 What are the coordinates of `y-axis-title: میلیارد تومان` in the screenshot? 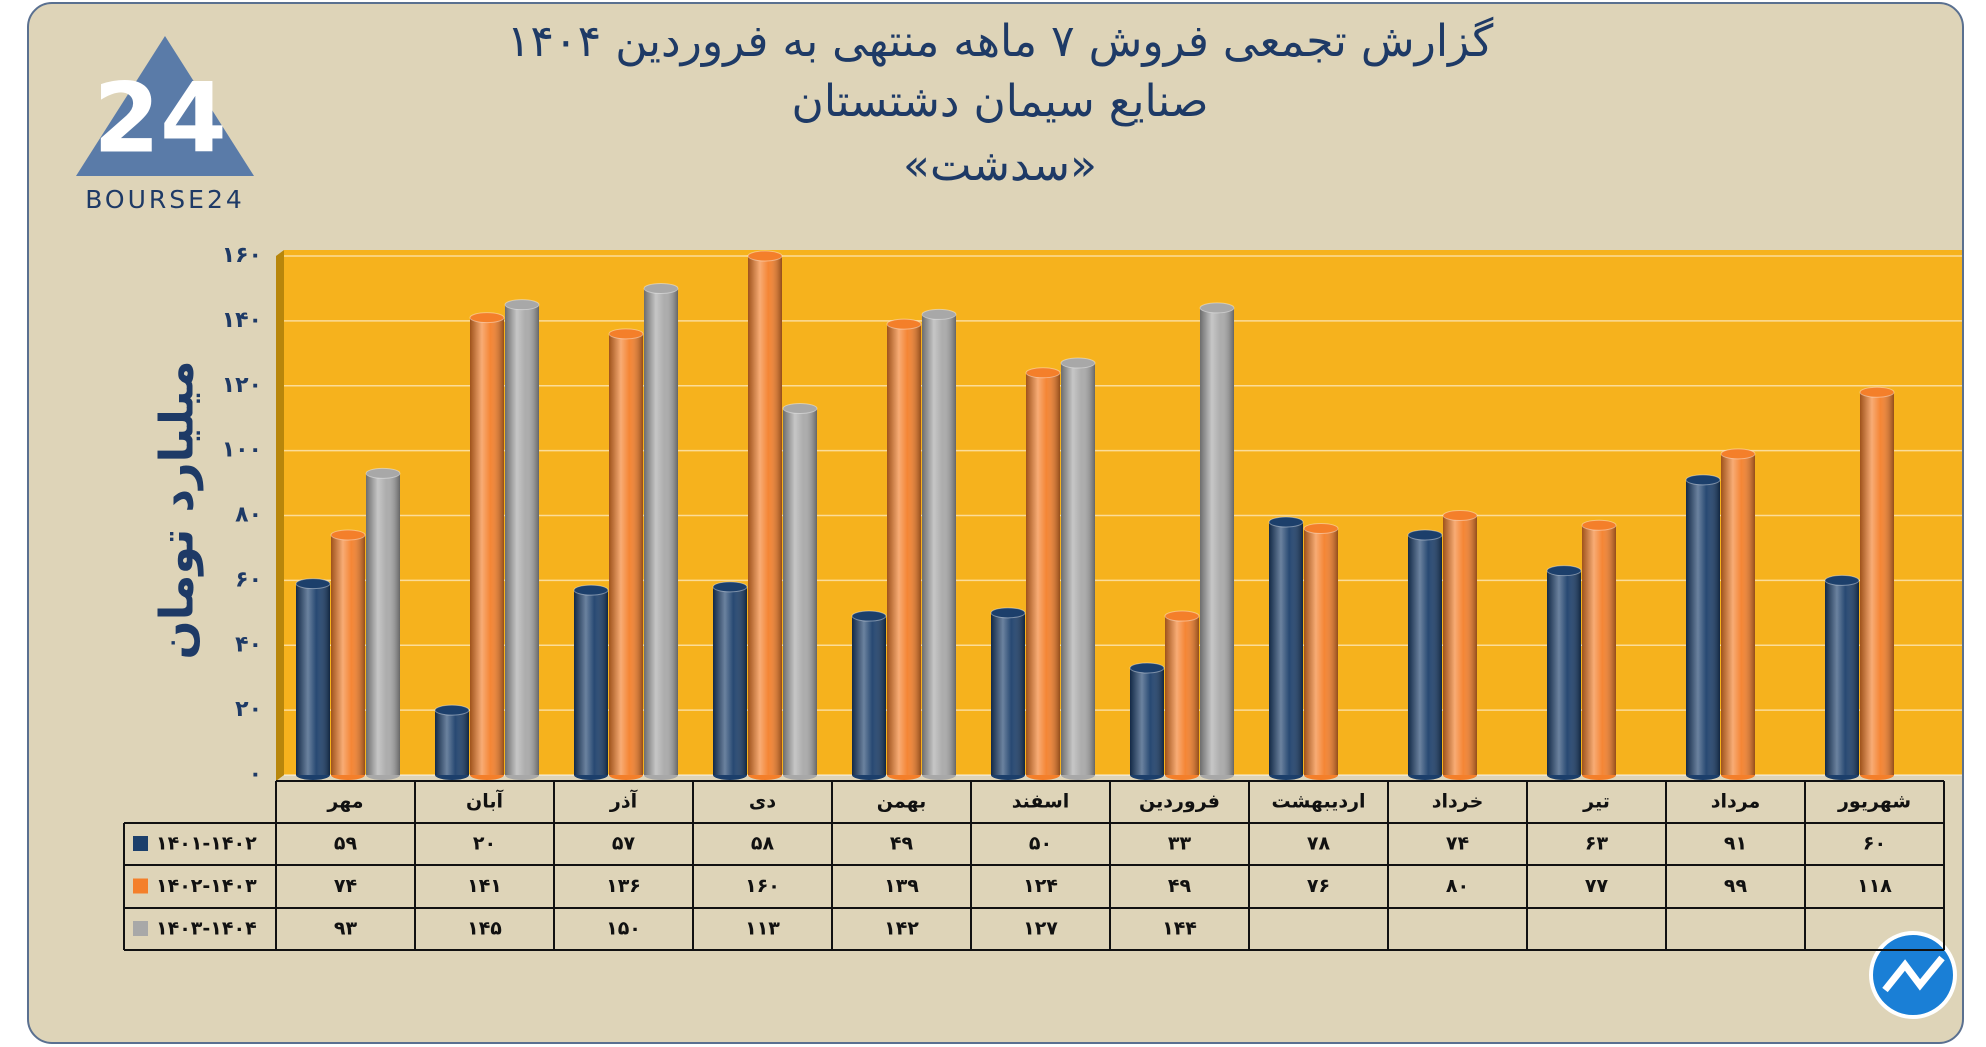 It's located at (177, 509).